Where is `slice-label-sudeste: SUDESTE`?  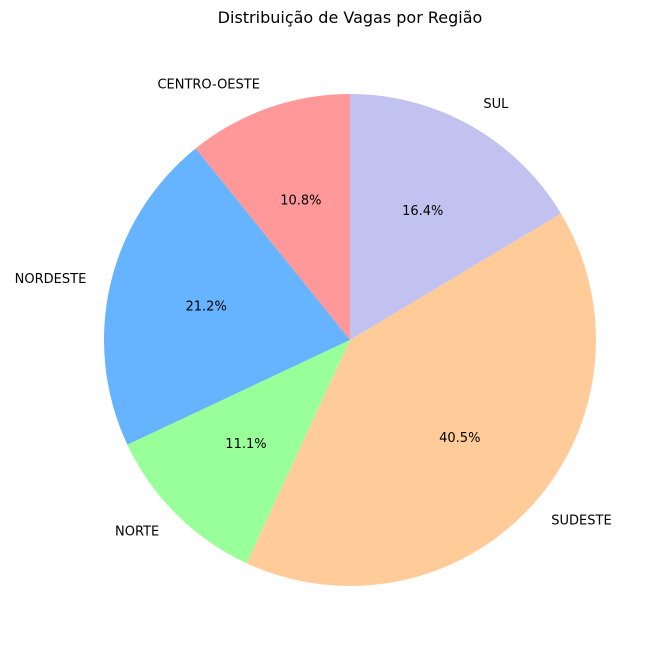 slice-label-sudeste: SUDESTE is located at coordinates (581, 520).